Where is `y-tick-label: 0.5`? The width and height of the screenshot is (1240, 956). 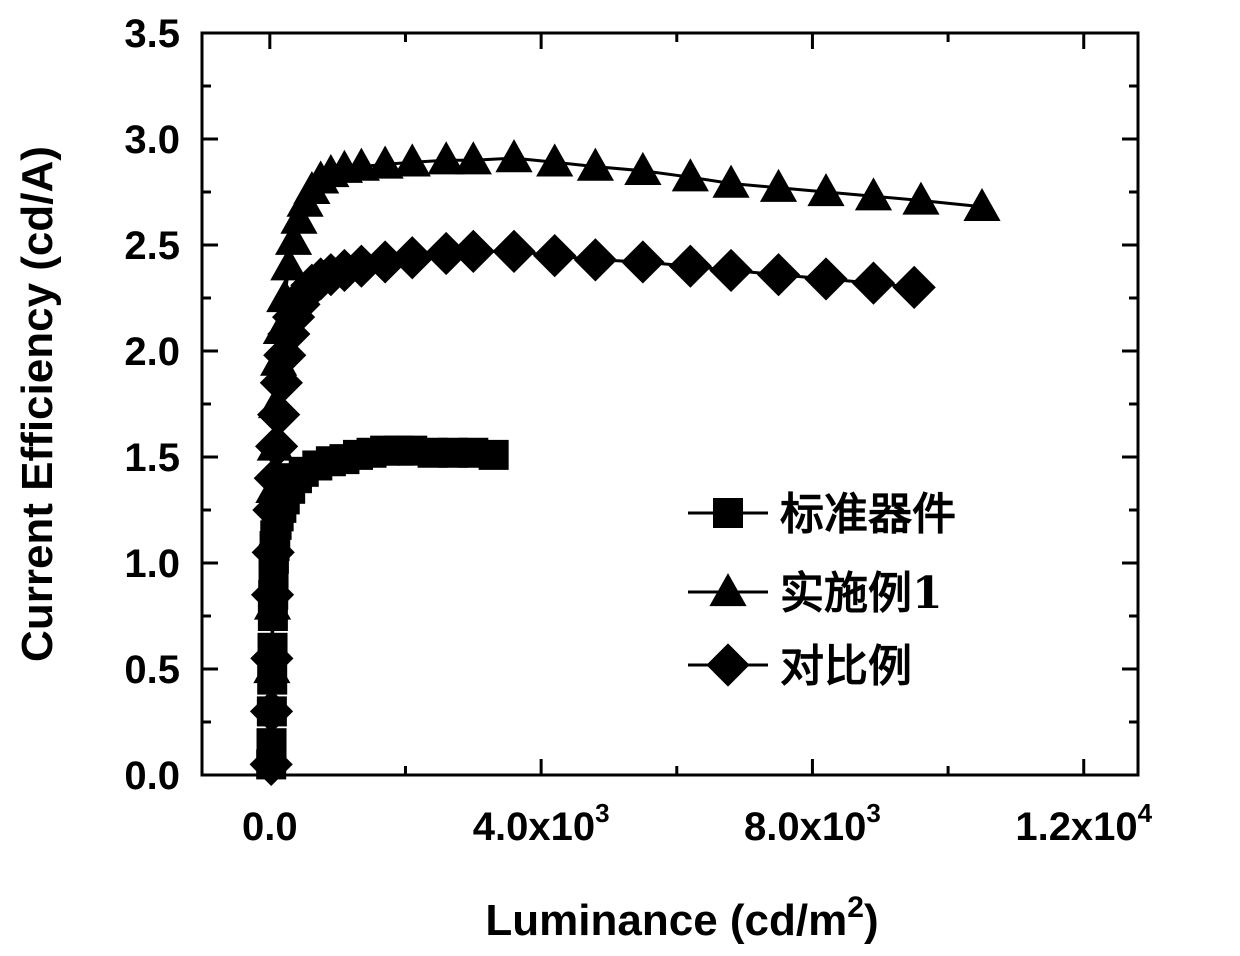
y-tick-label: 0.5 is located at coordinates (152, 670).